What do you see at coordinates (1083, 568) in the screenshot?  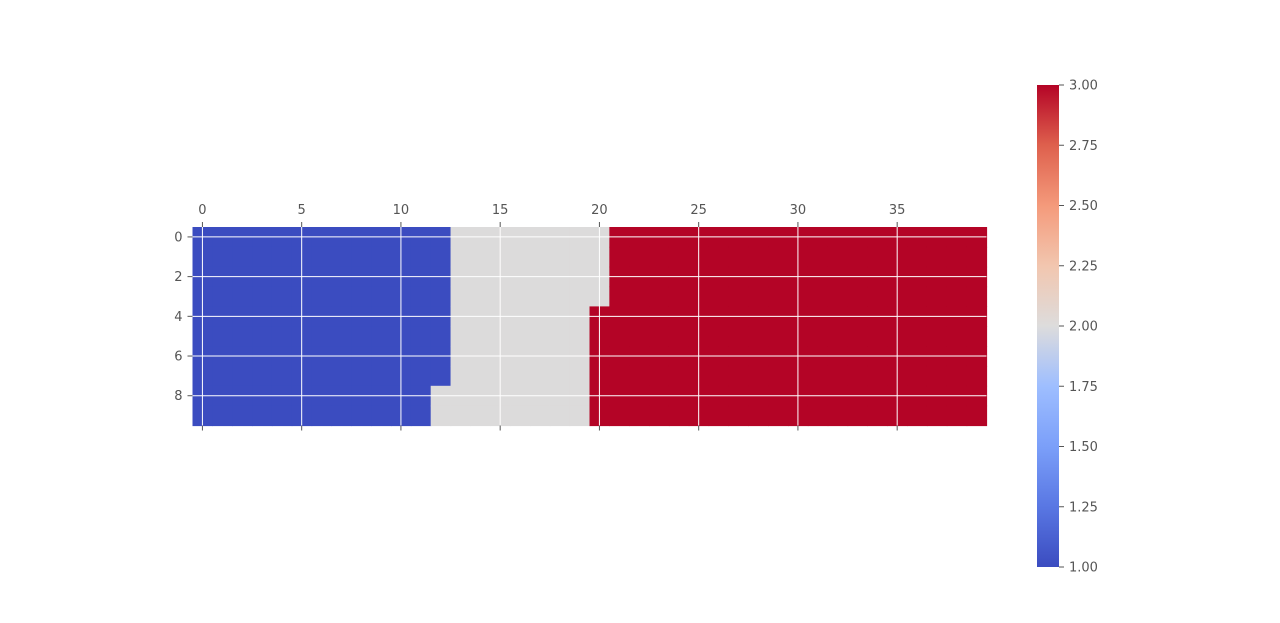 I see `colorbar-tick-label: 1.00` at bounding box center [1083, 568].